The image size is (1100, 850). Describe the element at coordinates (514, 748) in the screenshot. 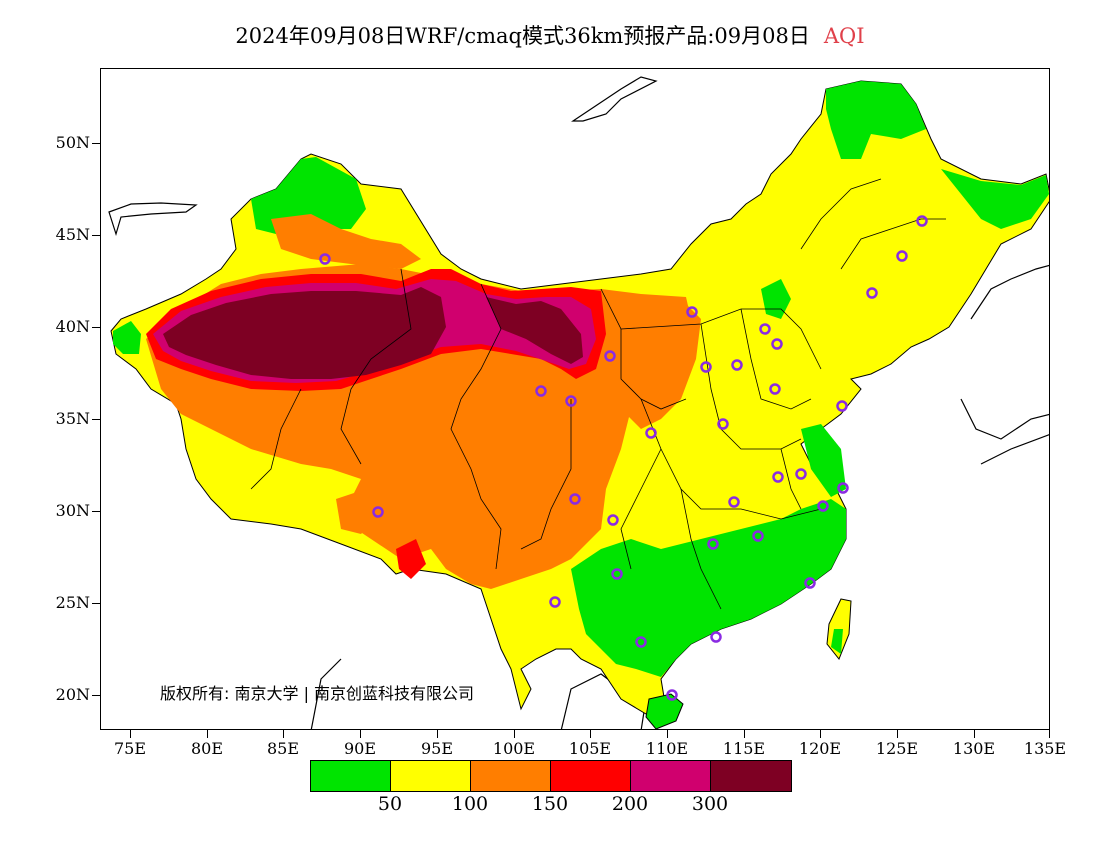

I see `xtick-label: 100E` at that location.